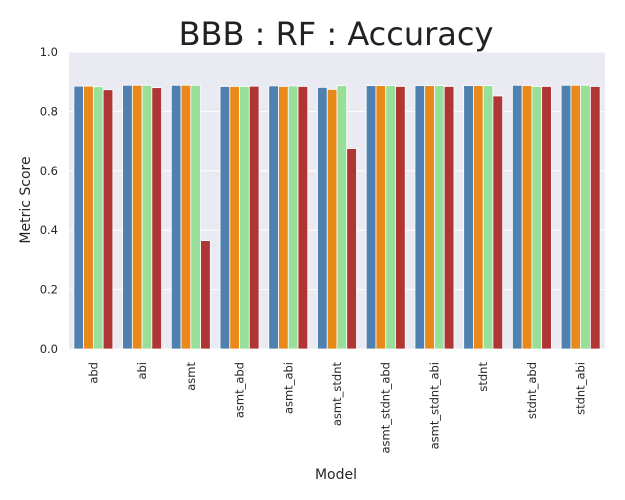 The width and height of the screenshot is (625, 500). Describe the element at coordinates (483, 377) in the screenshot. I see `x-tick-label: stdnt` at that location.